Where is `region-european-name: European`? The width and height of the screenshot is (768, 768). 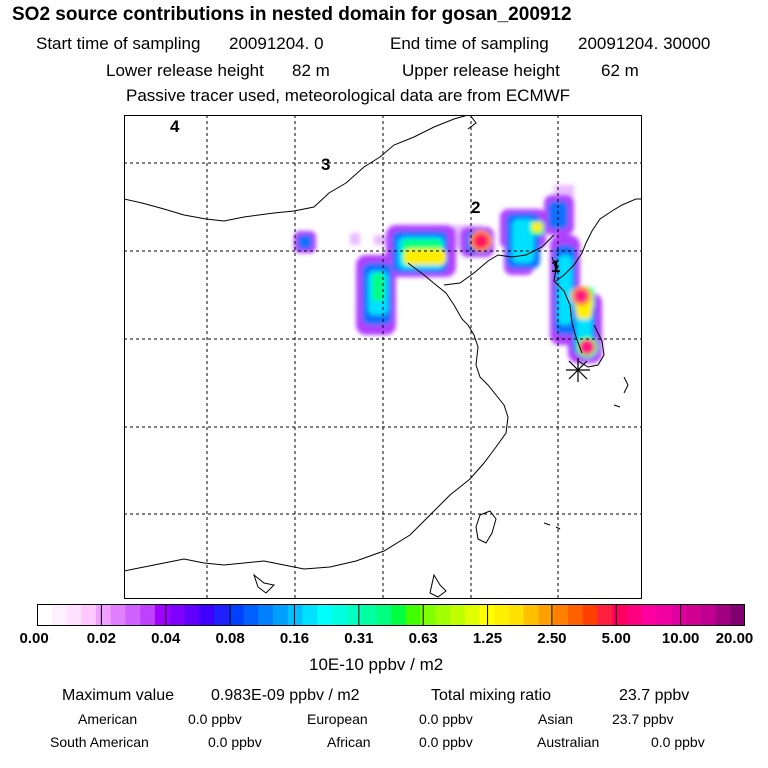 region-european-name: European is located at coordinates (337, 719).